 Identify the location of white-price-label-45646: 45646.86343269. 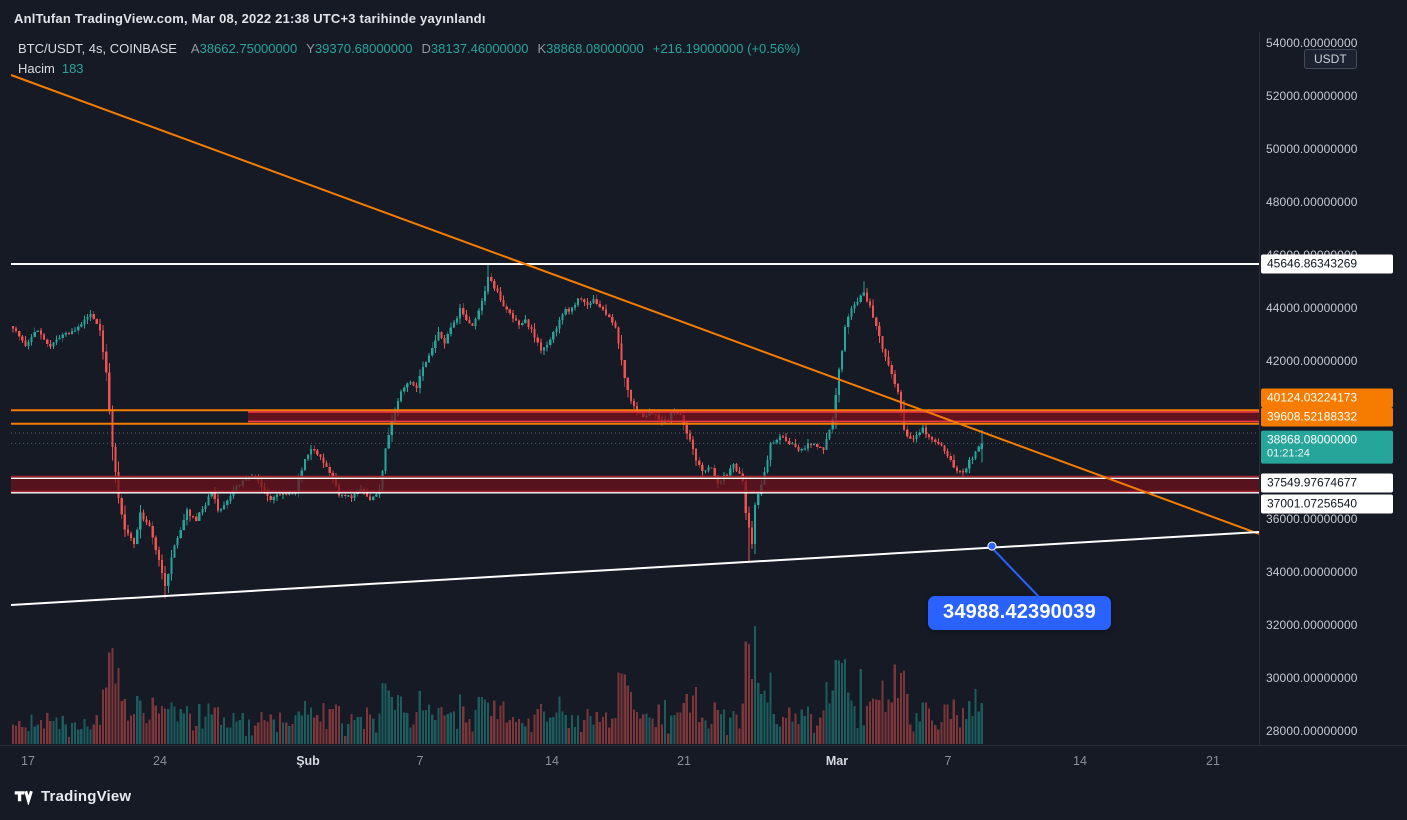
(1327, 264).